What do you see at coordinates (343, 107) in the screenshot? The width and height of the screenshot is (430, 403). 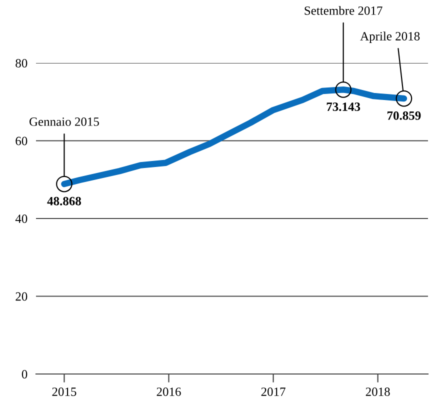 I see `data-label: 73.143` at bounding box center [343, 107].